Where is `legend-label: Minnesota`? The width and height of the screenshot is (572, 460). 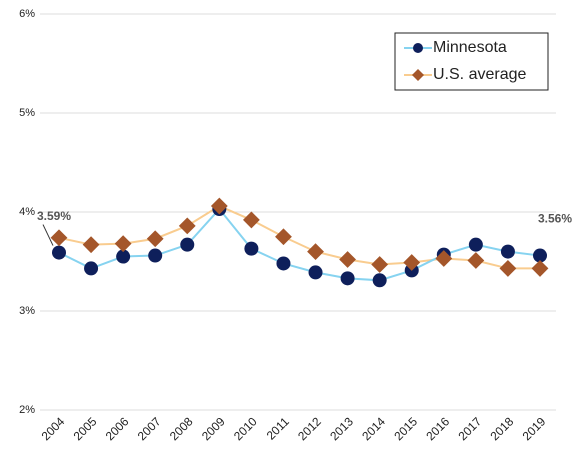 legend-label: Minnesota is located at coordinates (470, 47).